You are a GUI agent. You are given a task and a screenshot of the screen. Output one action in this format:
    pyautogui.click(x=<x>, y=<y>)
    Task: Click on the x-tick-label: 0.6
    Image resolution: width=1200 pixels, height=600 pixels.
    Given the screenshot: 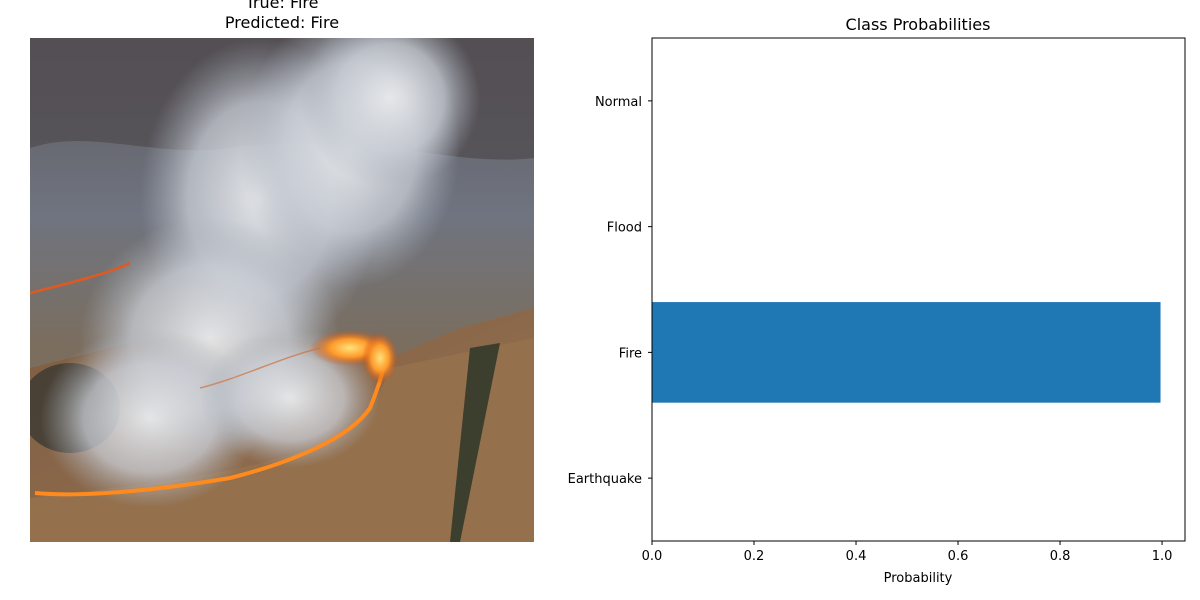 What is the action you would take?
    pyautogui.click(x=958, y=556)
    